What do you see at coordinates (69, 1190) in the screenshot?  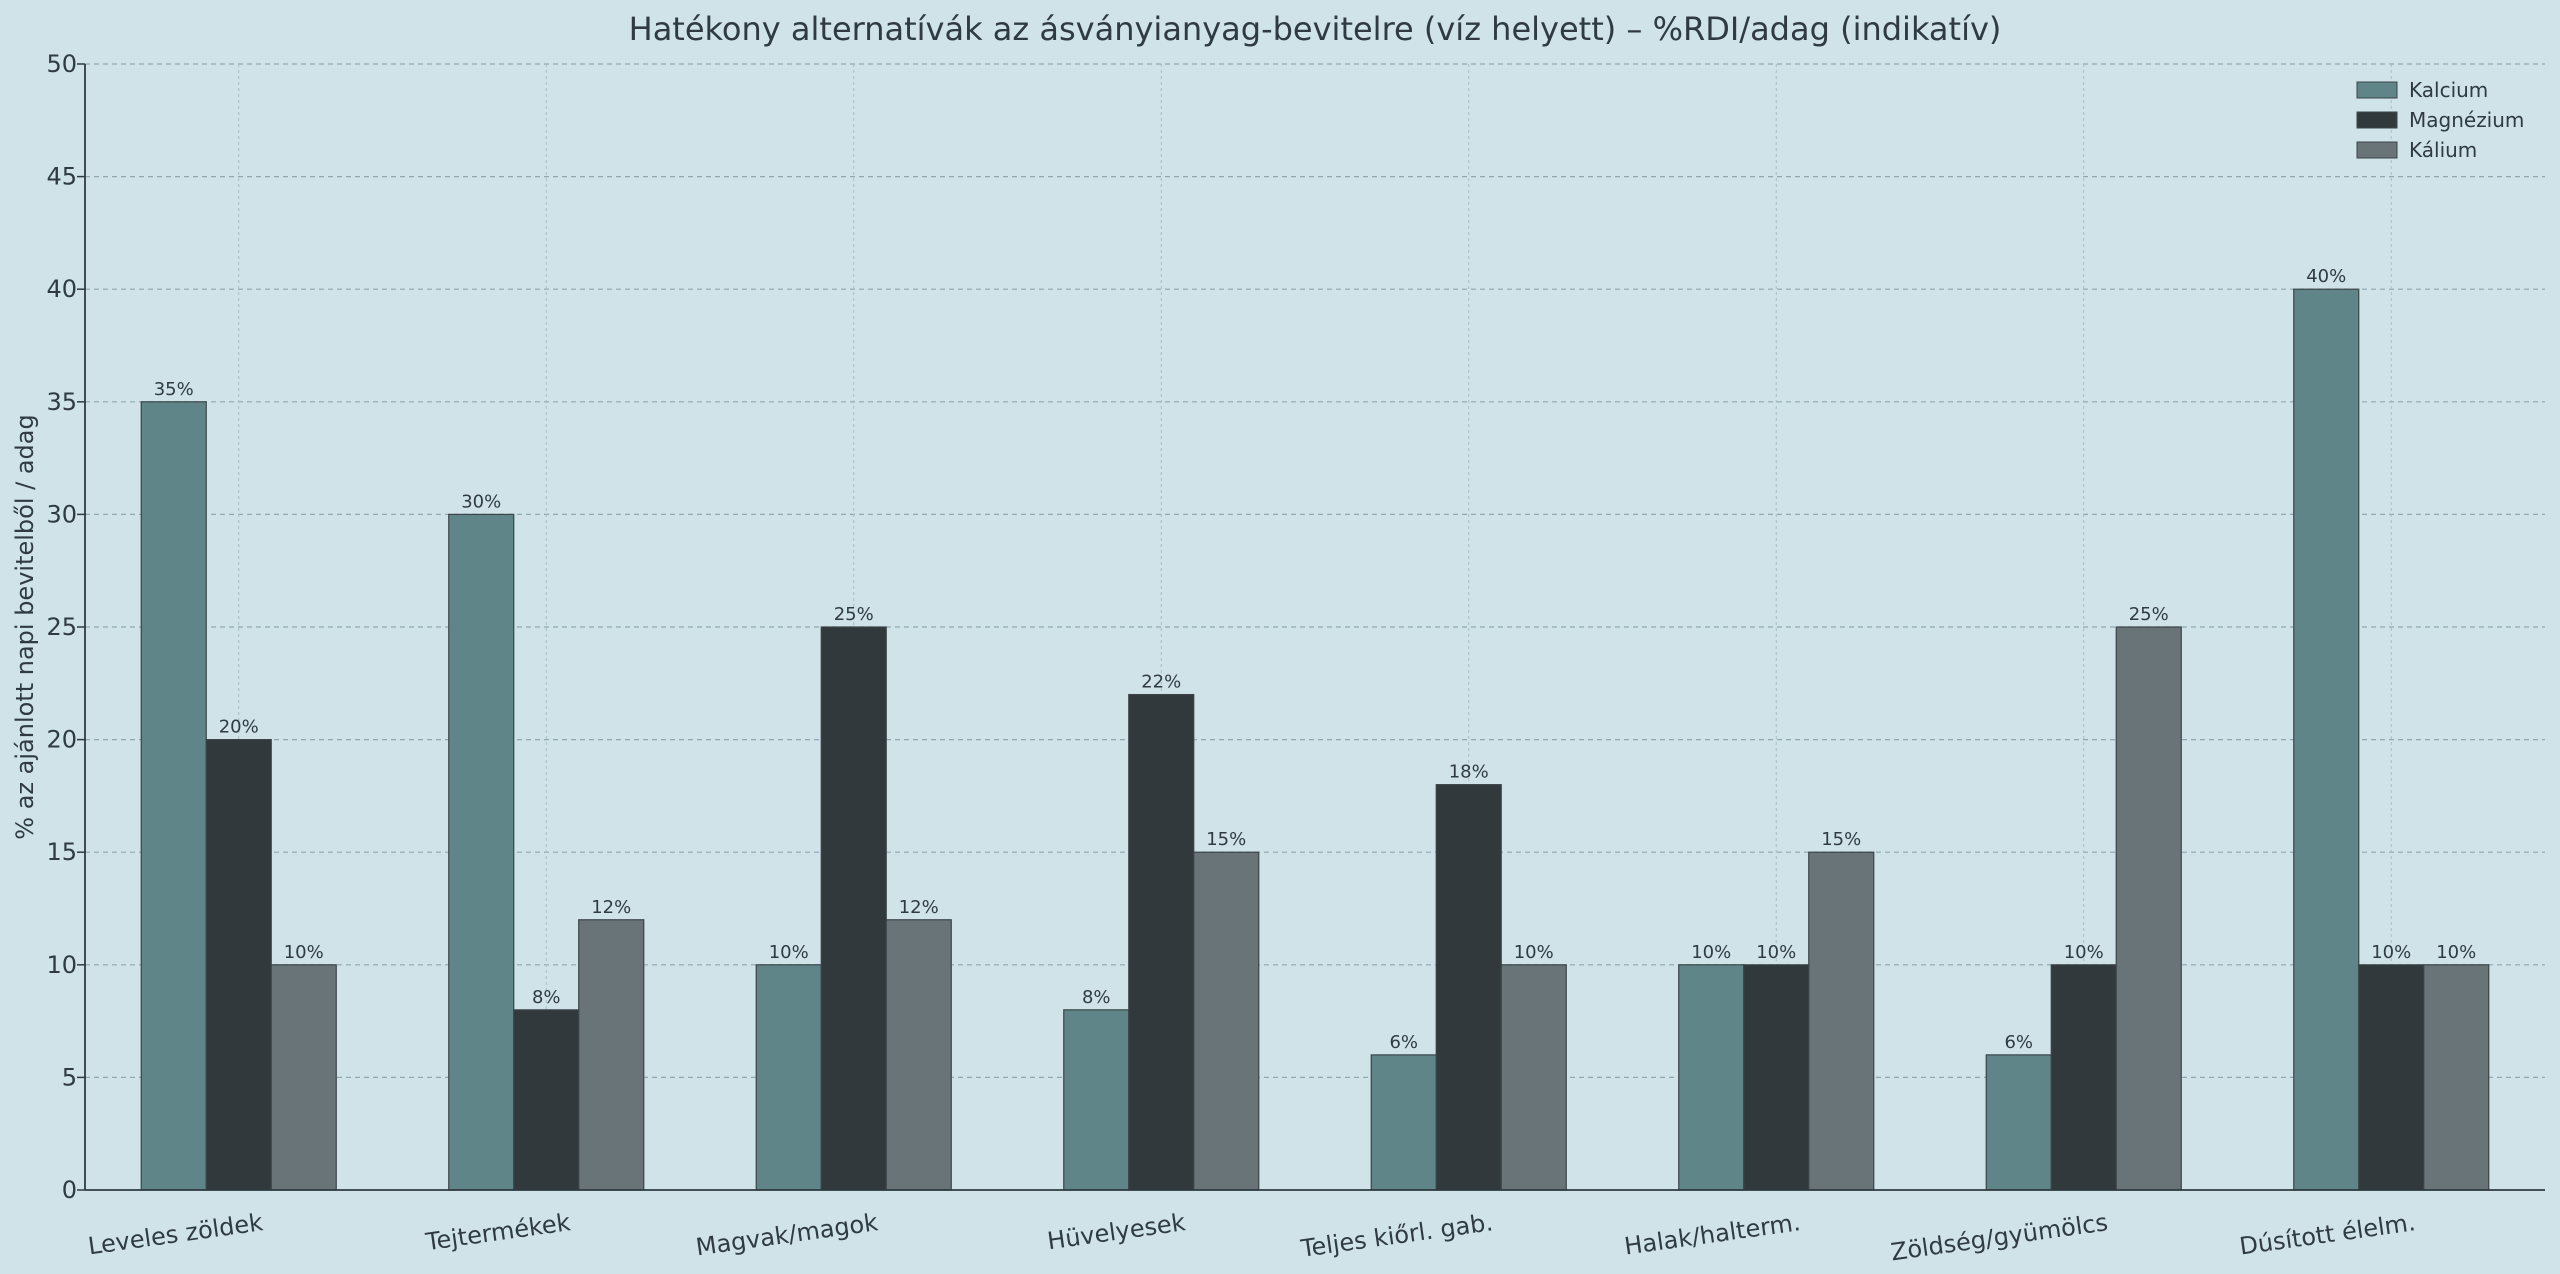 I see `y-tick-label: 0` at bounding box center [69, 1190].